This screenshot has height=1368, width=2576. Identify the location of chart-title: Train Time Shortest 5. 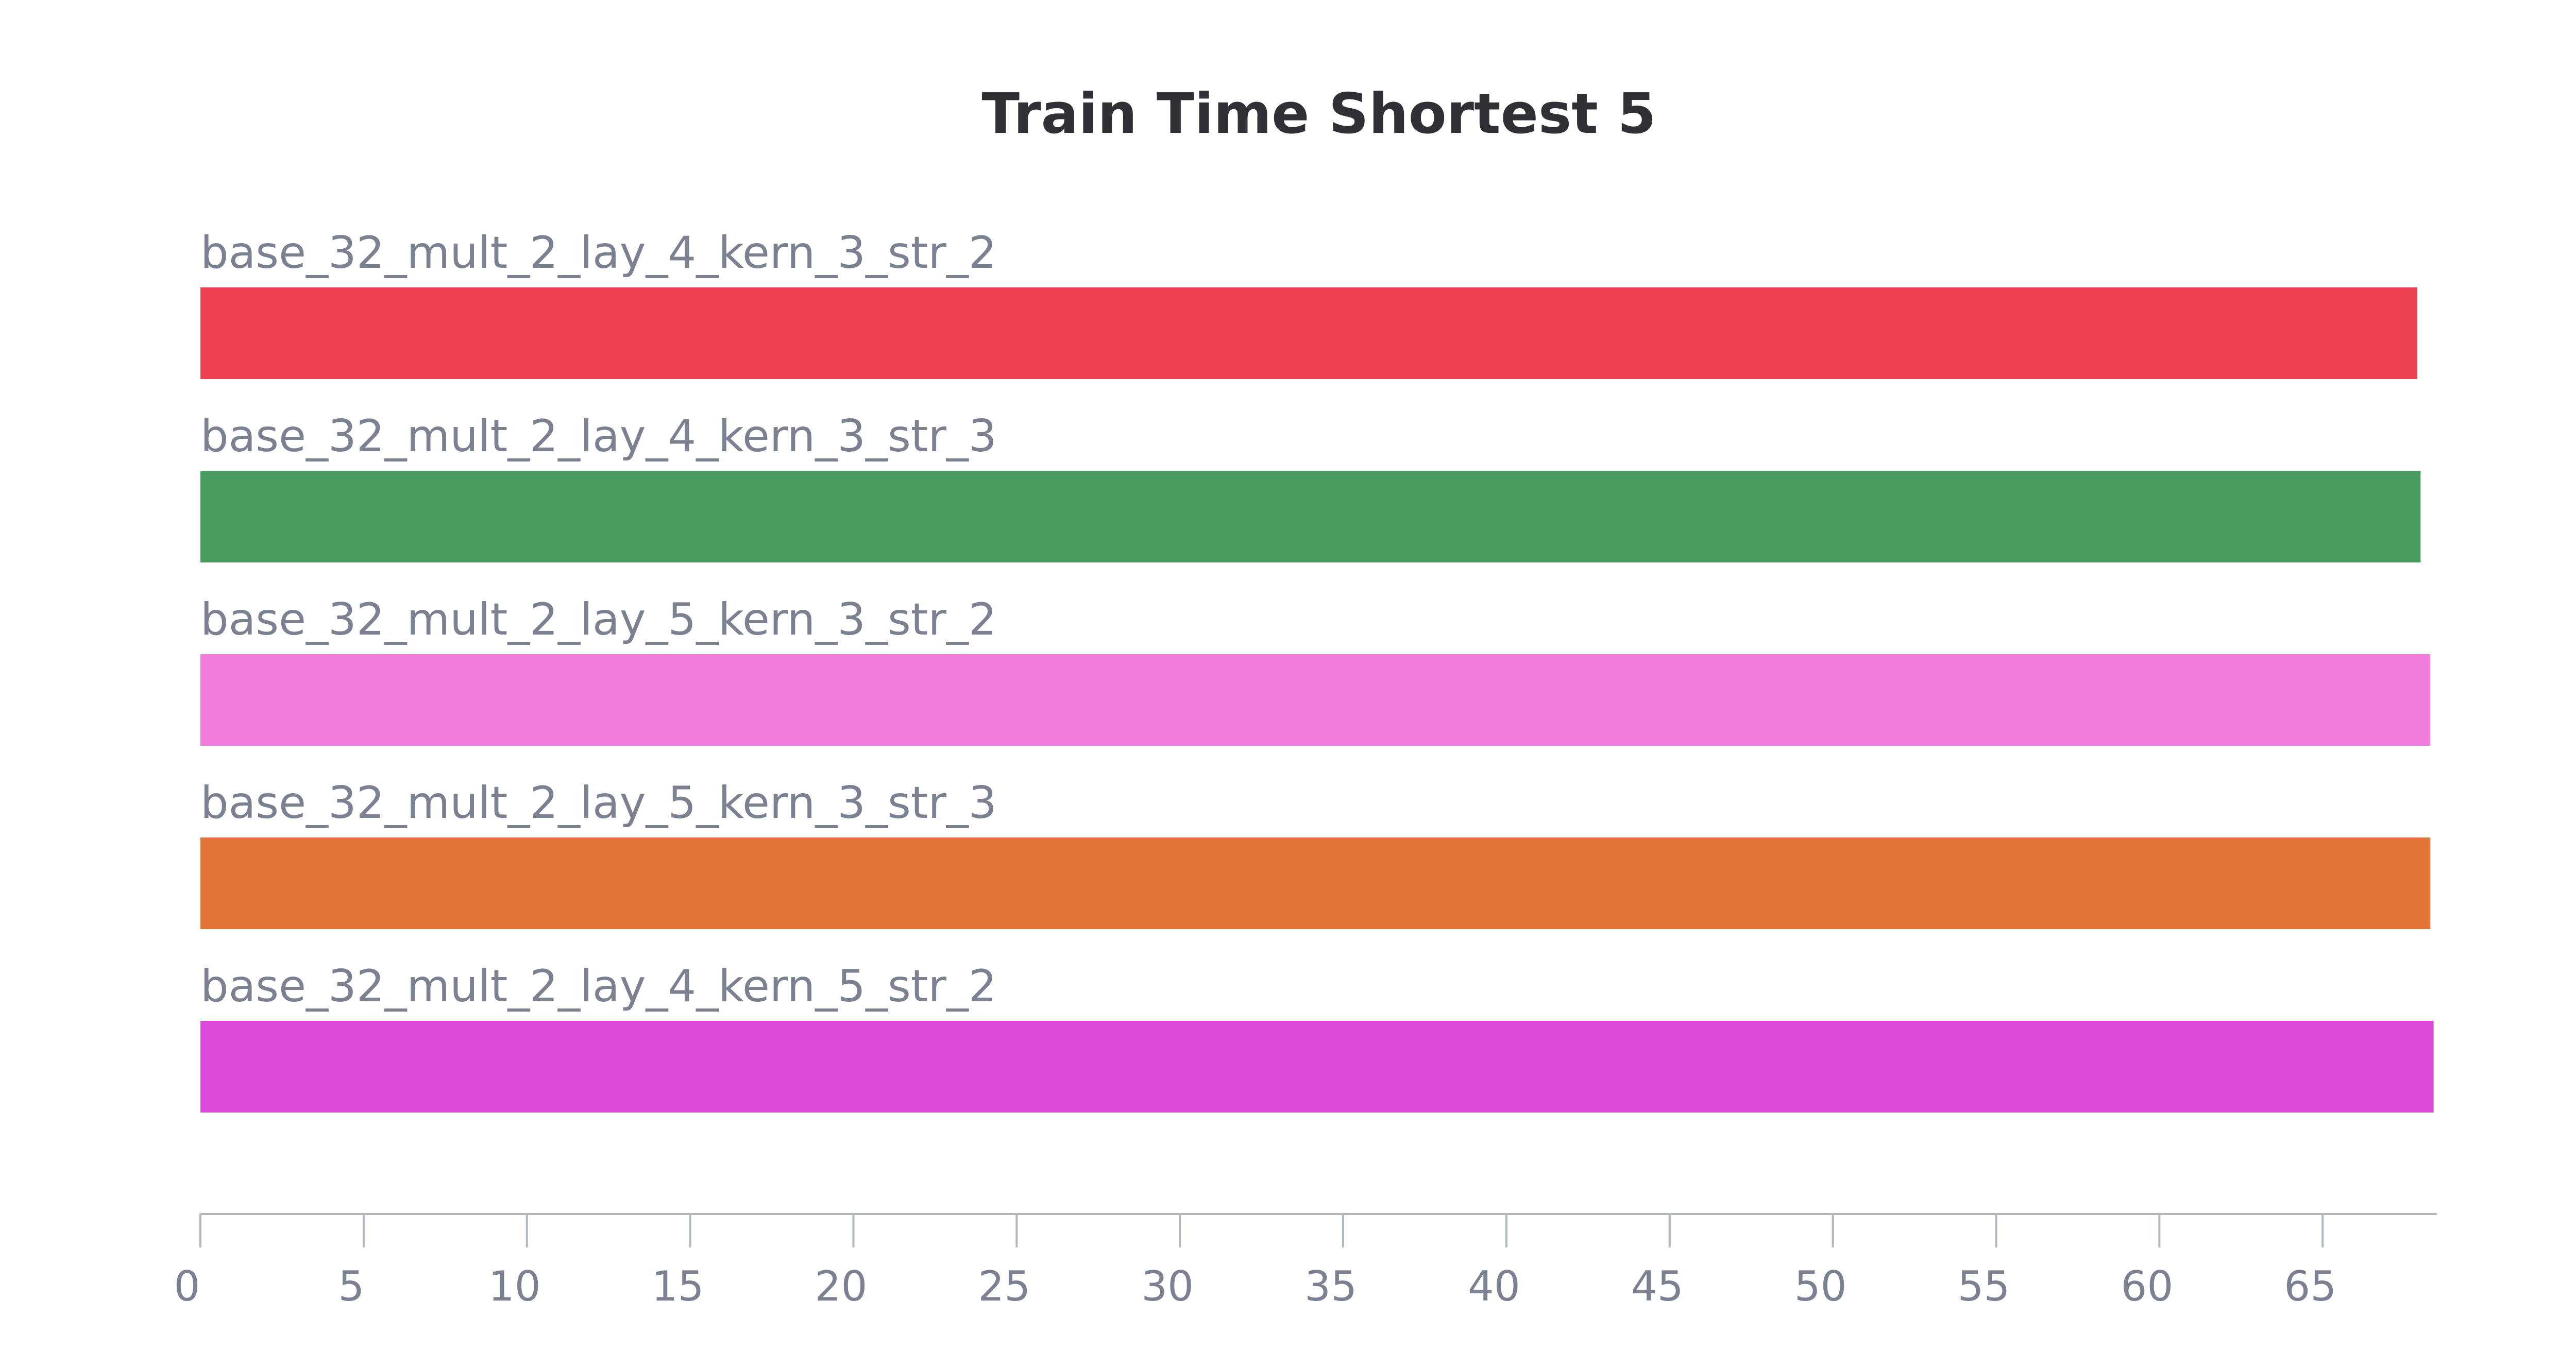
(1318, 114).